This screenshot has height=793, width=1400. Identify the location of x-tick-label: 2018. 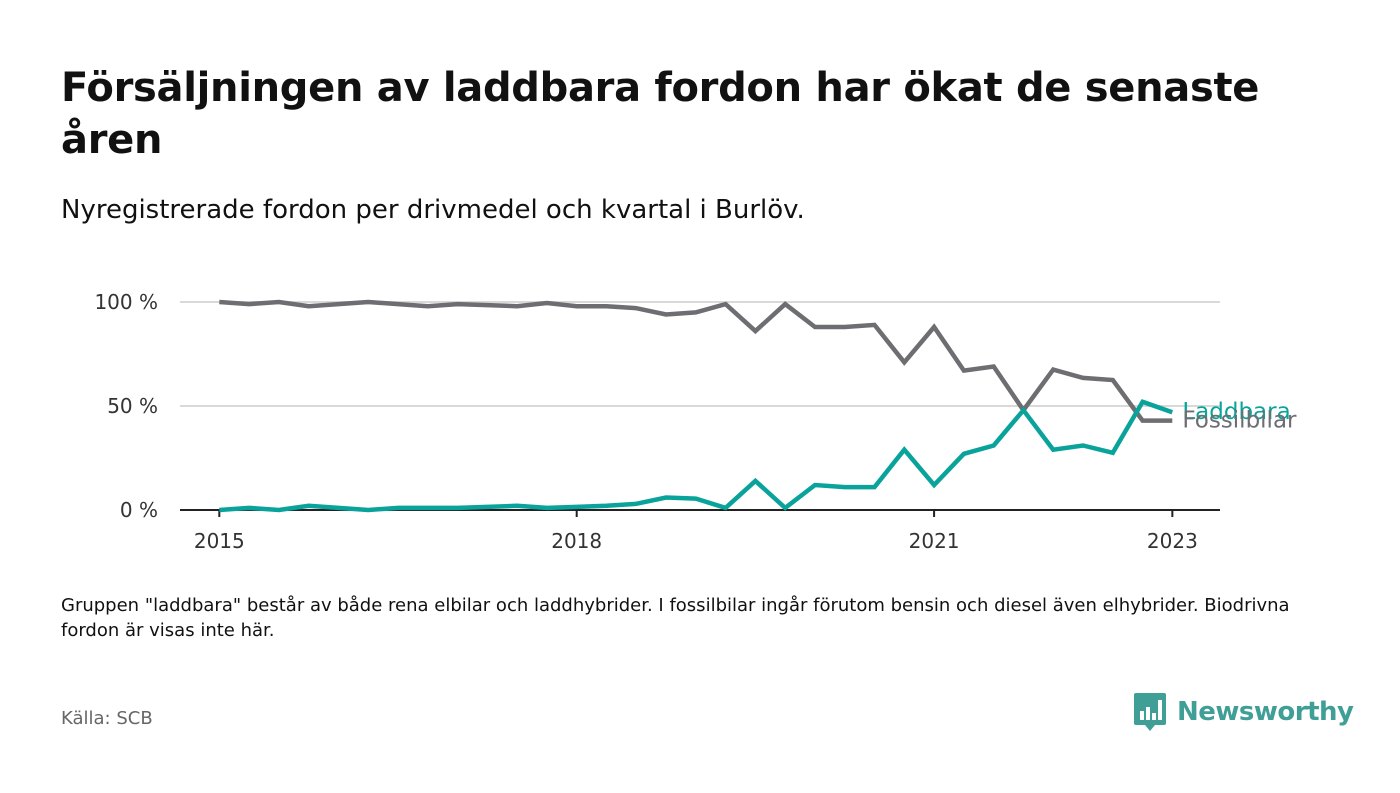
(576, 541).